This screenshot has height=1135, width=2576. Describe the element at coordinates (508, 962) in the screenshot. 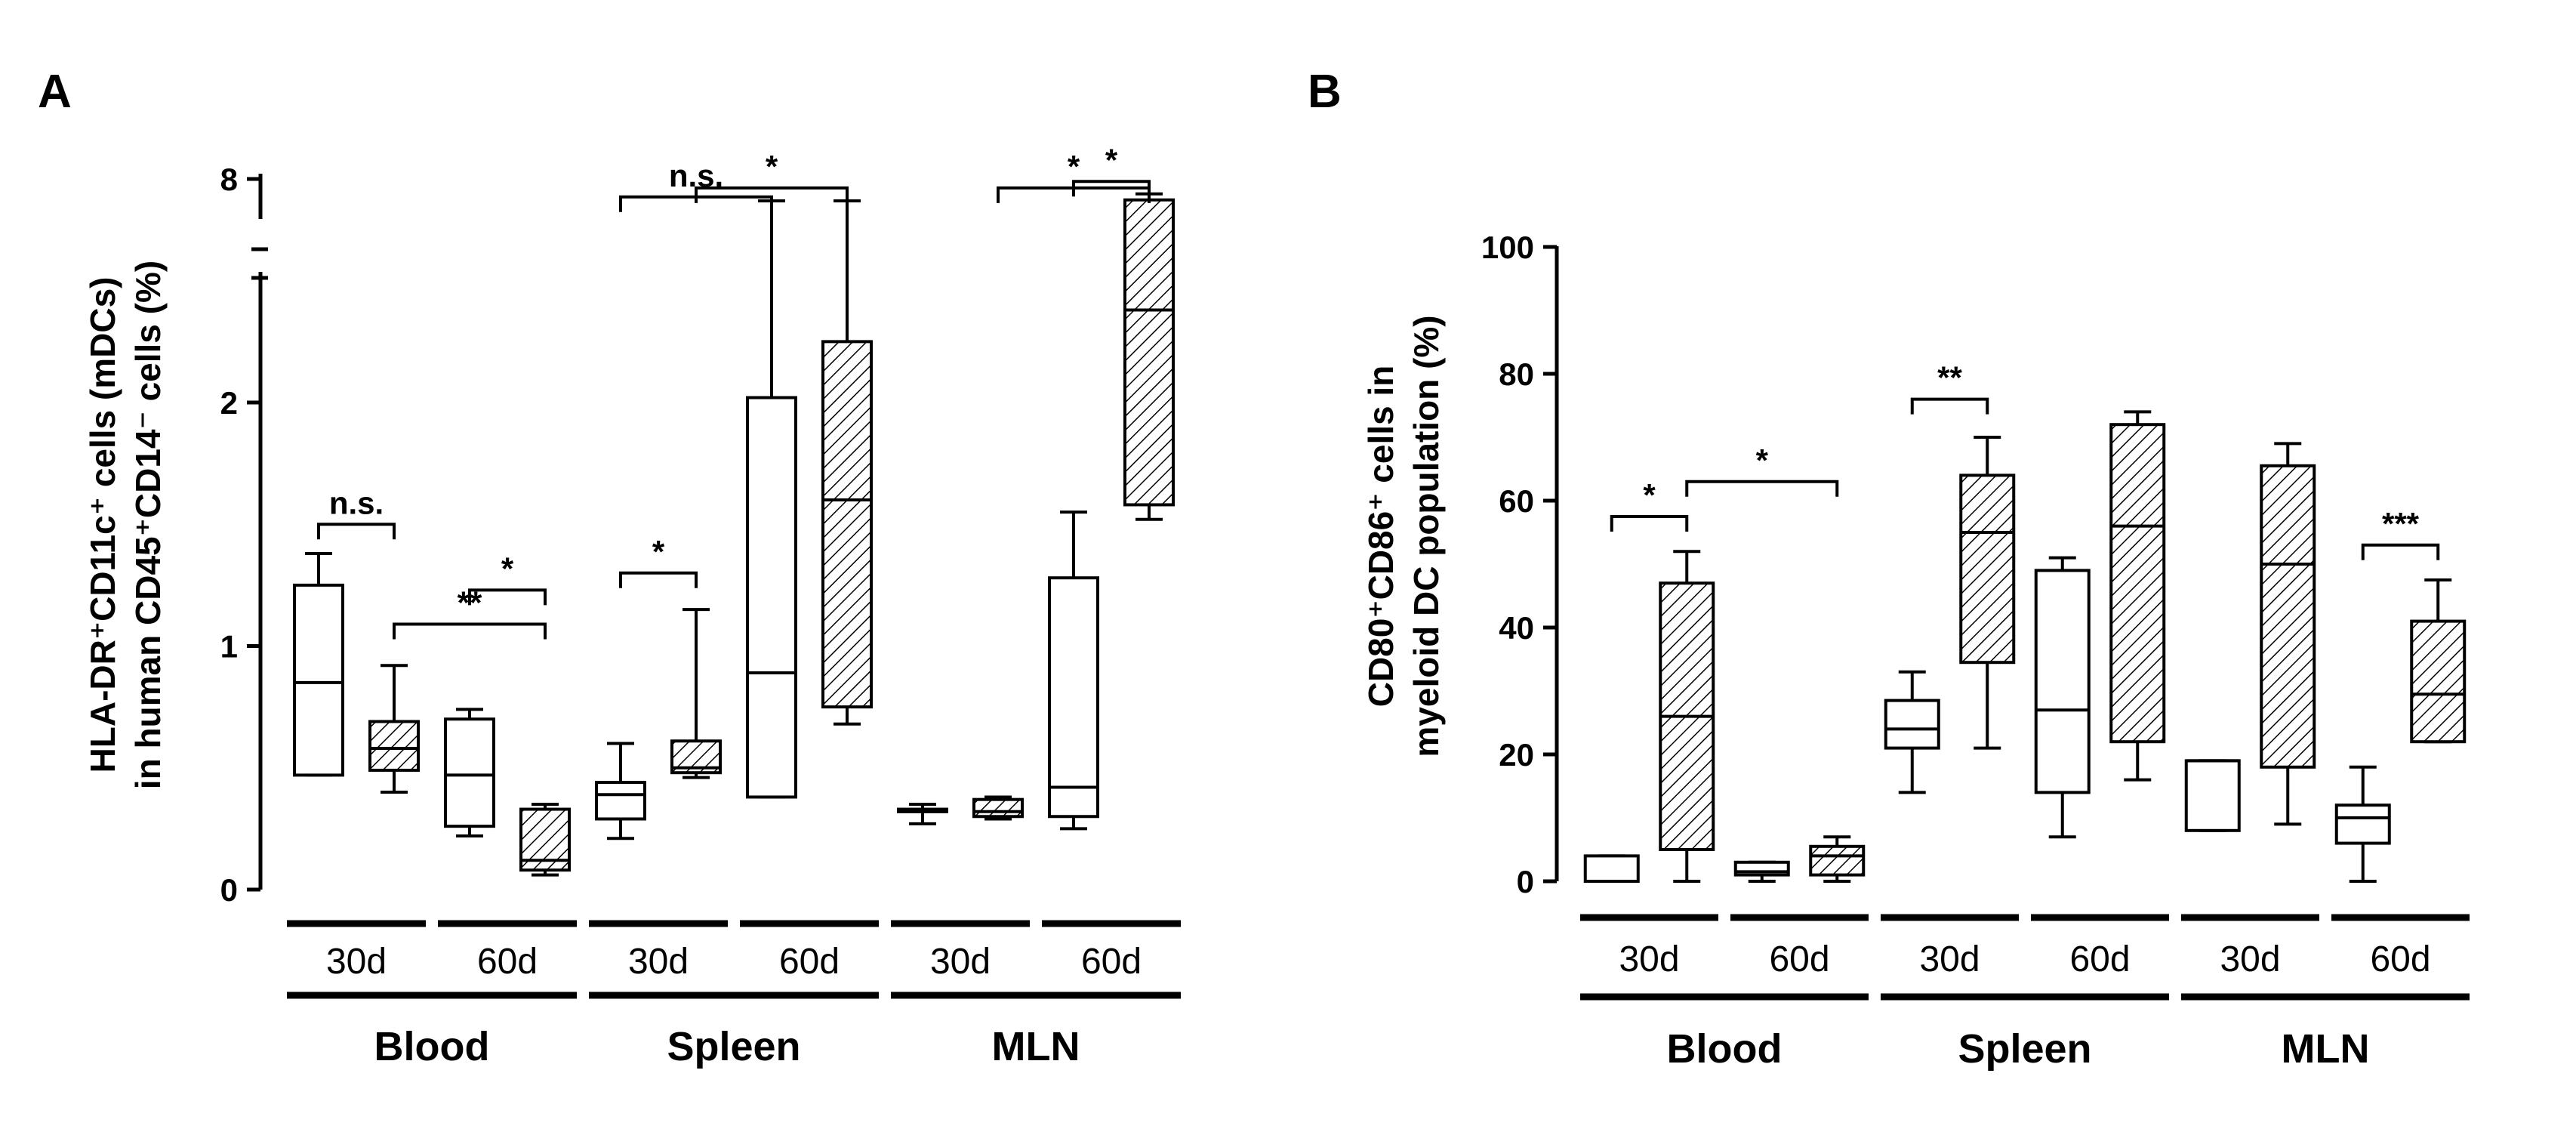

I see `day-group-label-a-2: 60d` at that location.